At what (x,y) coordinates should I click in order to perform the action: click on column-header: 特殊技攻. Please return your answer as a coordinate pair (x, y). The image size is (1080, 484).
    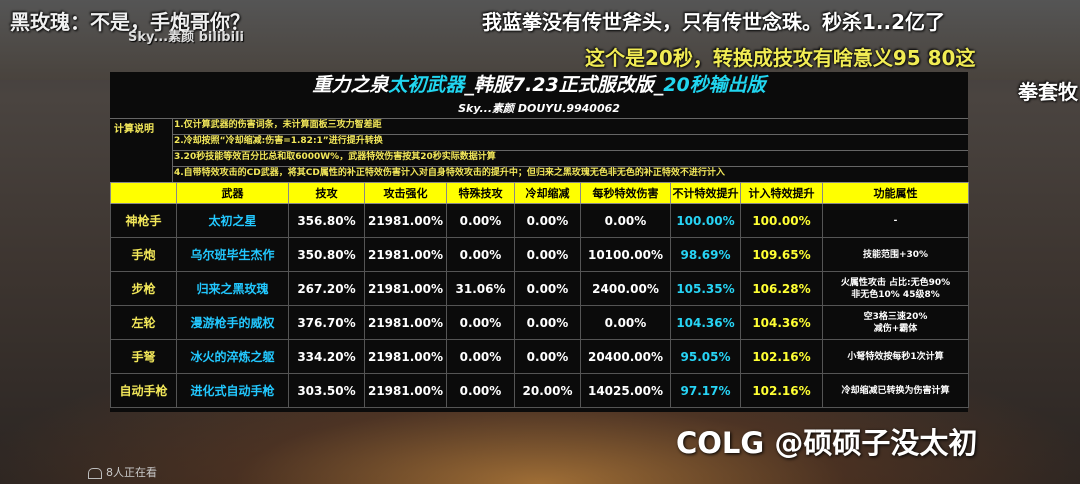
    Looking at the image, I should click on (480, 193).